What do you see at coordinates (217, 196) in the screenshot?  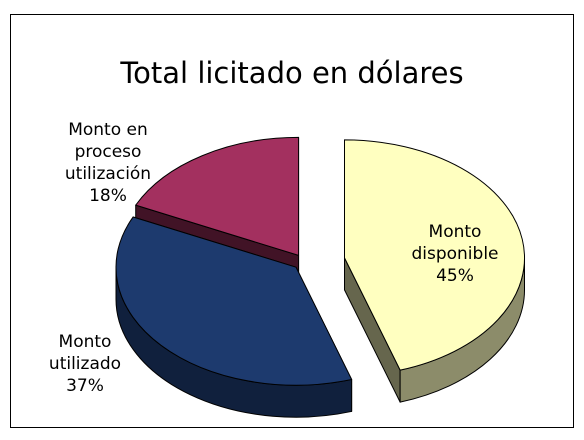 I see `slice-top` at bounding box center [217, 196].